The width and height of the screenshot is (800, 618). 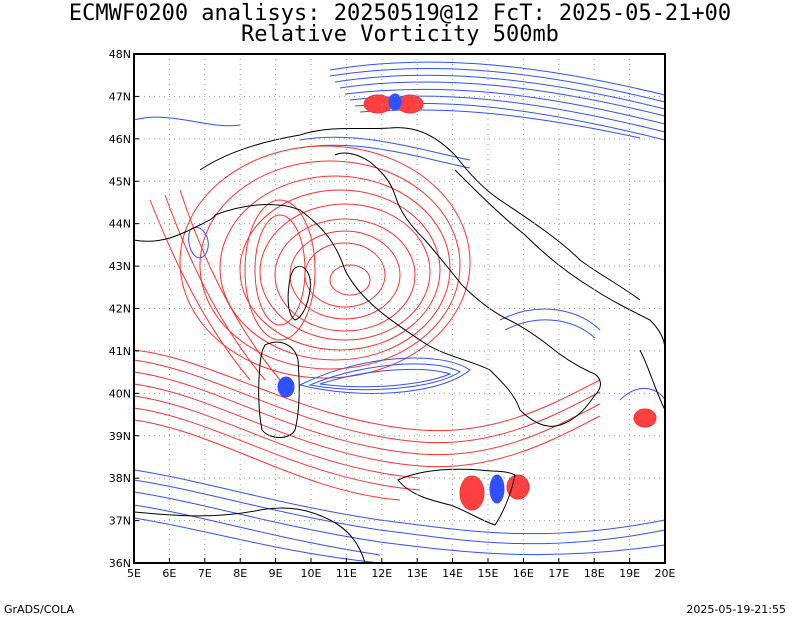 What do you see at coordinates (400, 34) in the screenshot?
I see `chart-subtitle: Relative Vorticity 500mb` at bounding box center [400, 34].